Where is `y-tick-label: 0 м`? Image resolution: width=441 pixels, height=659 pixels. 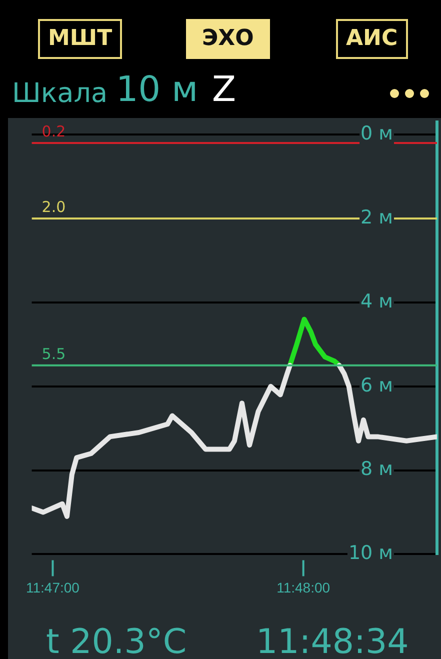 y-tick-label: 0 м is located at coordinates (376, 133).